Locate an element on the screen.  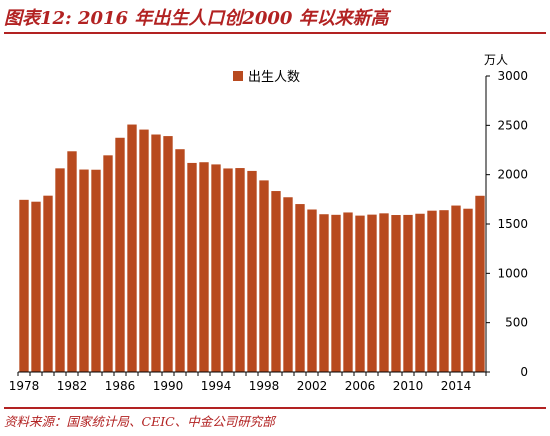
bar-1994 is located at coordinates (216, 268).